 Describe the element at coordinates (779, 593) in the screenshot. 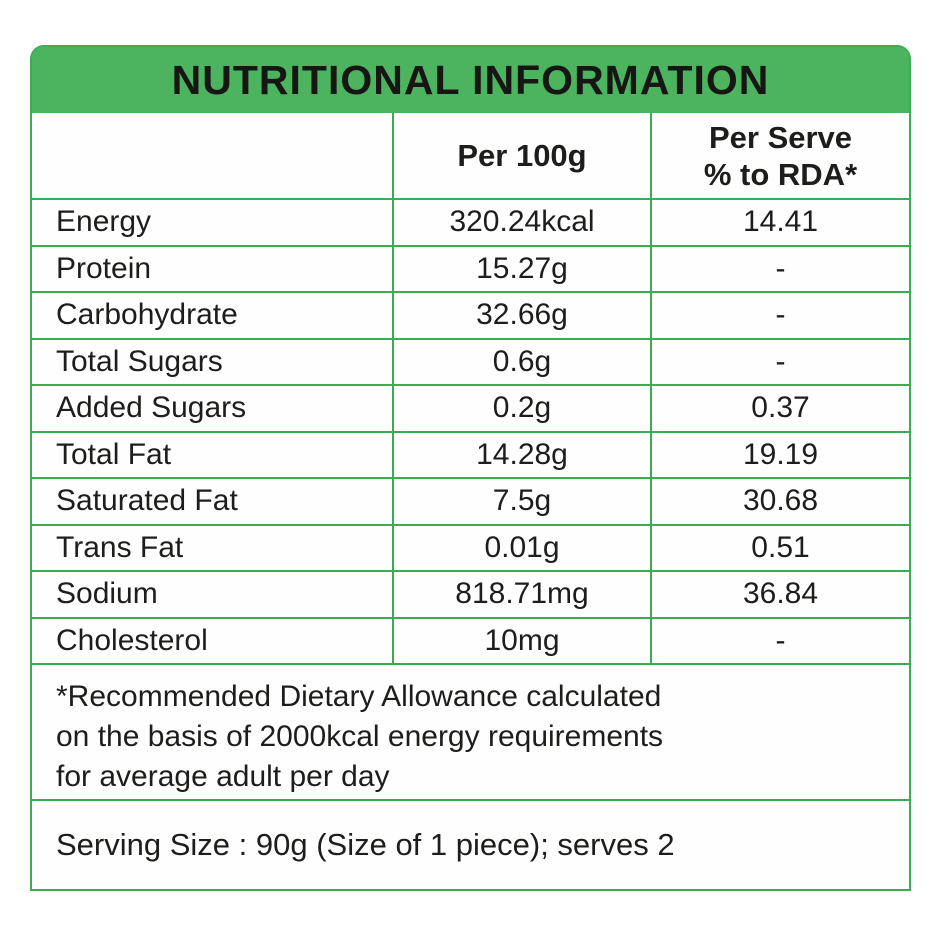

I see `row-per-serve-rda: 36.84` at that location.